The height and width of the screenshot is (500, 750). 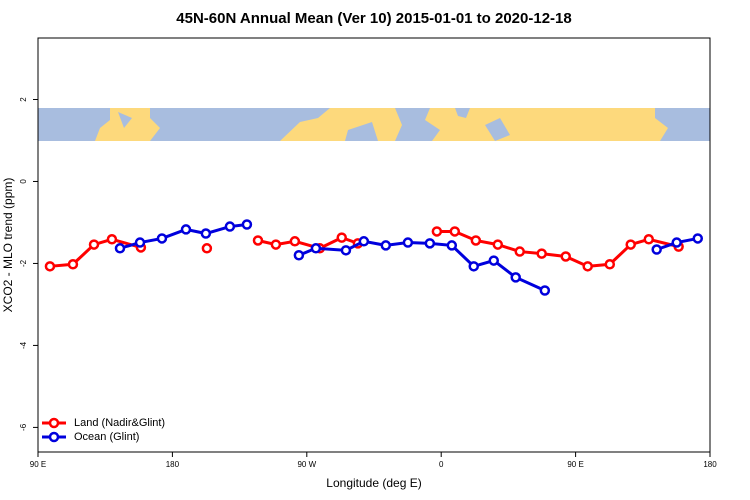 I want to click on legend-label: Land (Nadir&Glint), so click(x=119, y=423).